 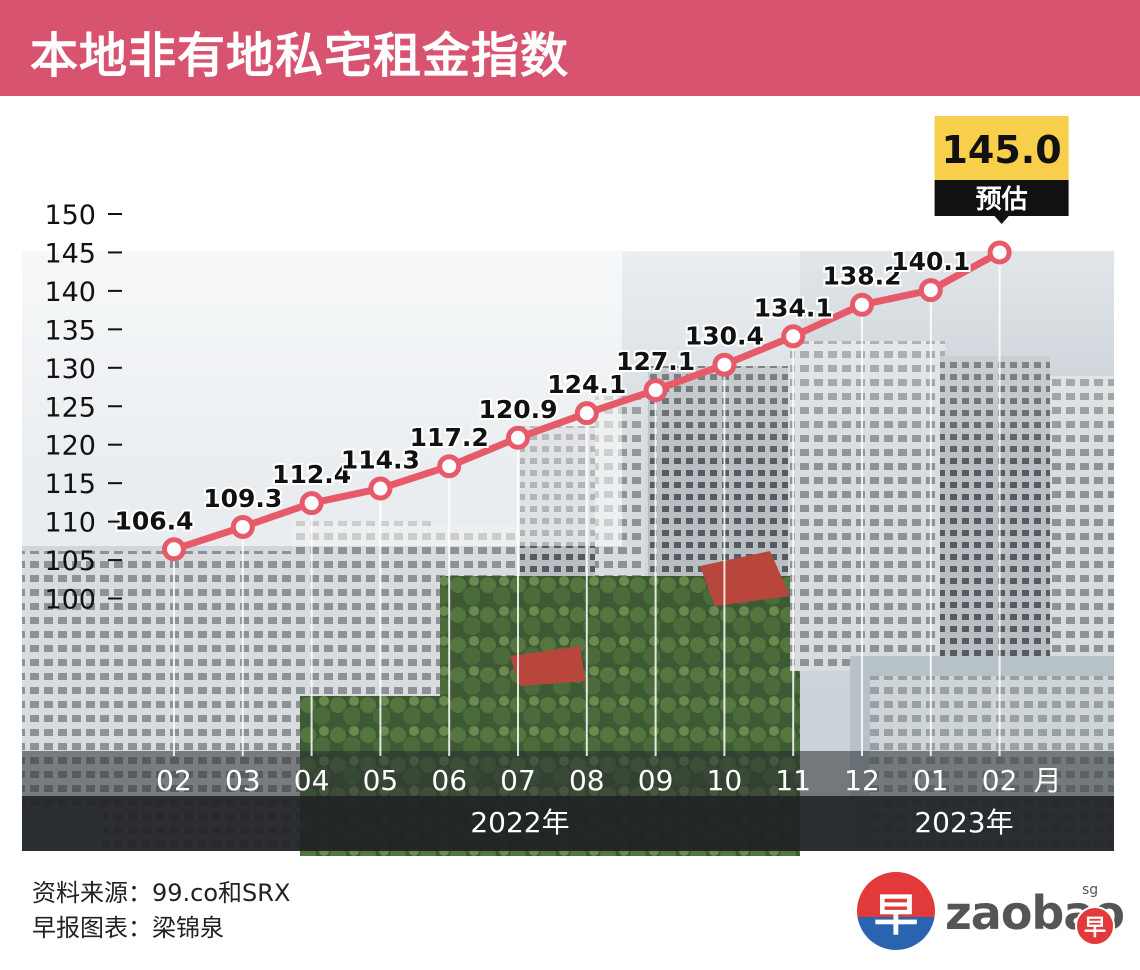 I want to click on credit-note: 早报图表：梁锦泉, so click(x=128, y=928).